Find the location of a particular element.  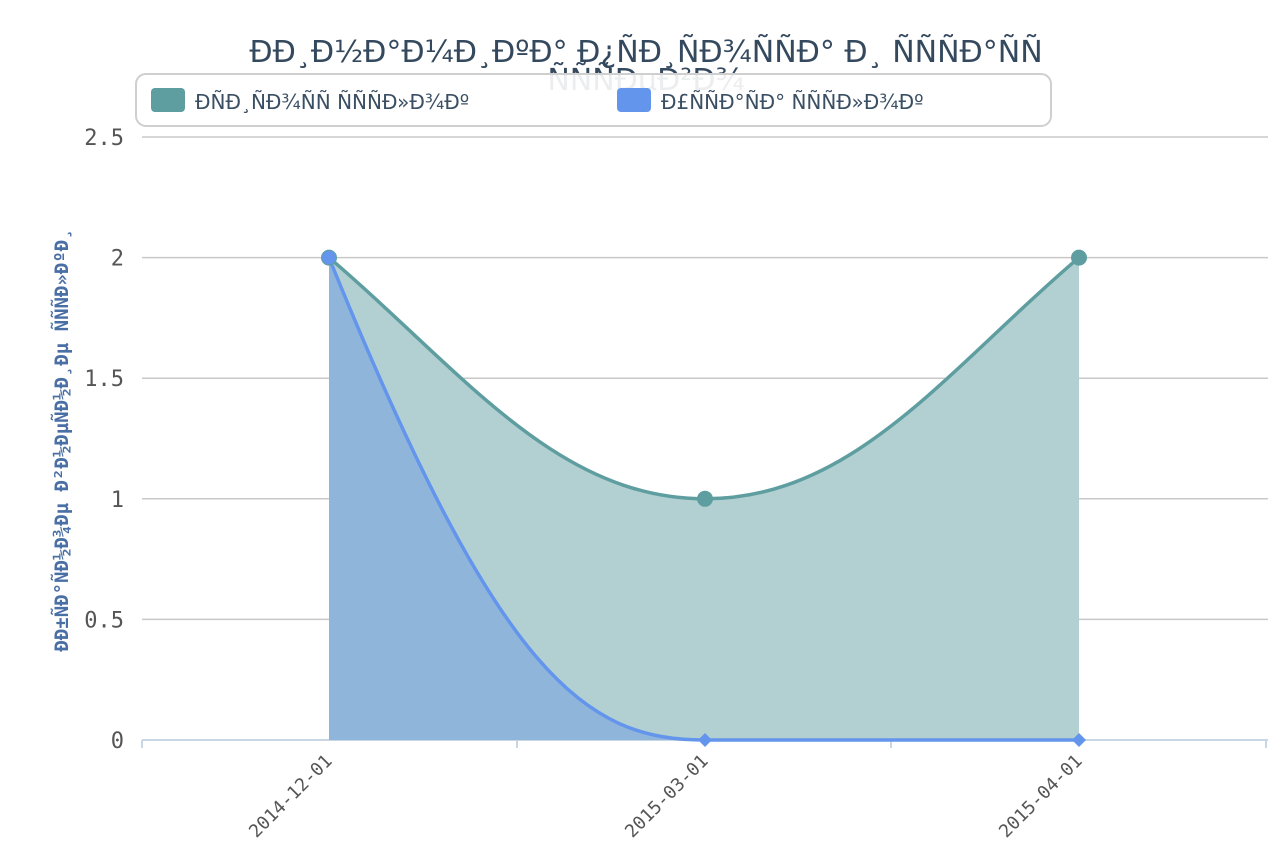

chart-title: ÐÐ¸Ð½Ð°Ð¼Ð¸ÐºÐ° Ð¿ÑÐ¸ÑÐ¾ÑÑÐ° Ð¸ ÑÑÑÐ°ÑÑ is located at coordinates (645, 52).